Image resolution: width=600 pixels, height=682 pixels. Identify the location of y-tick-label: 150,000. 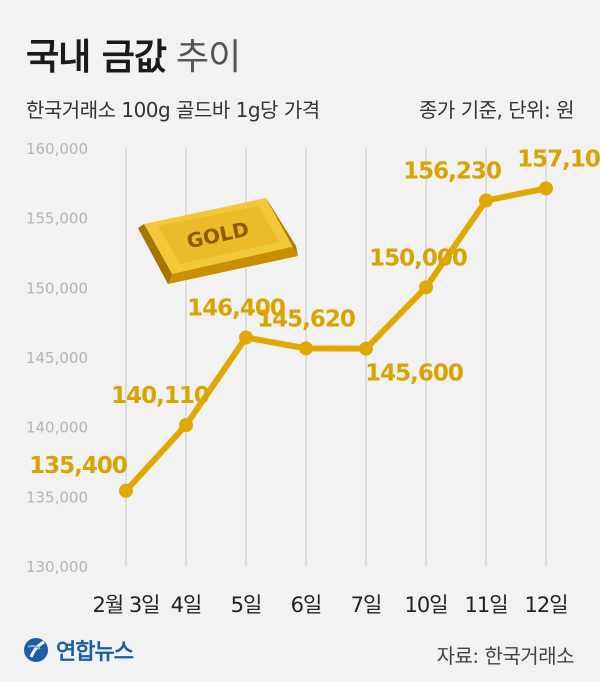
(57, 288).